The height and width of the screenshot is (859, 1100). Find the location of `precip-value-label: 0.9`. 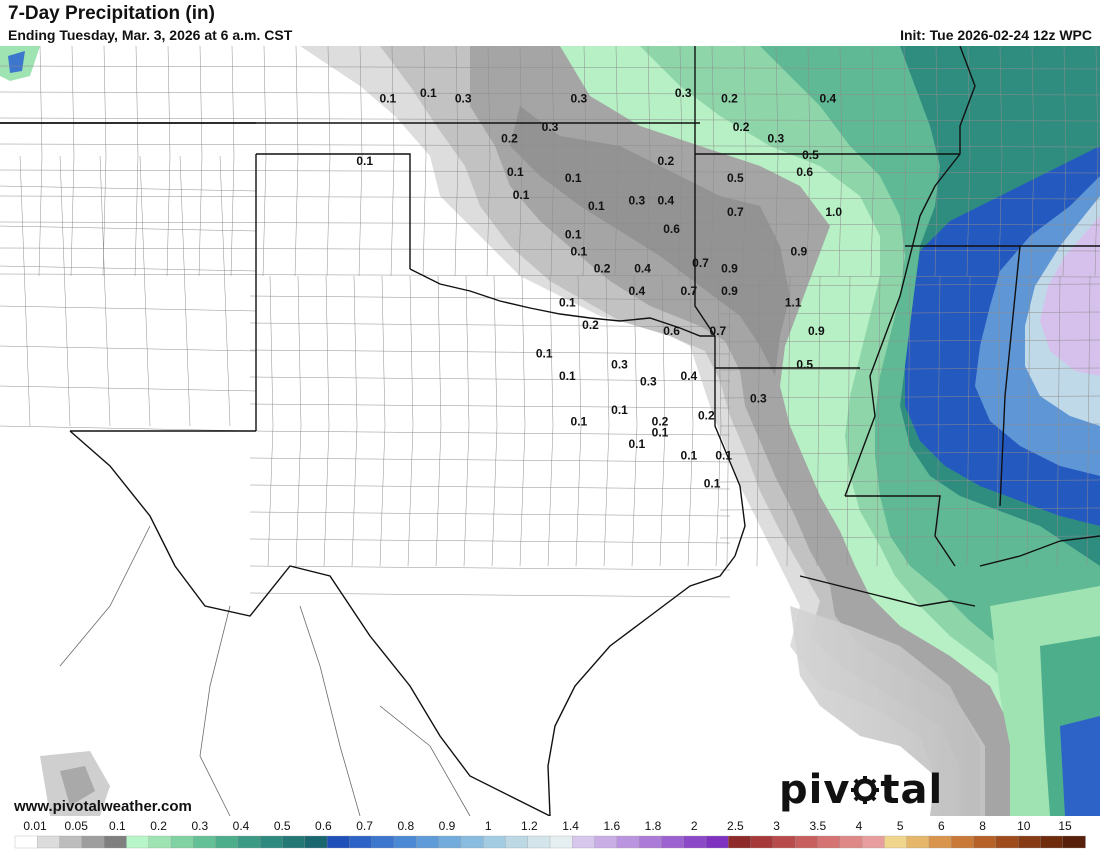

precip-value-label: 0.9 is located at coordinates (799, 252).